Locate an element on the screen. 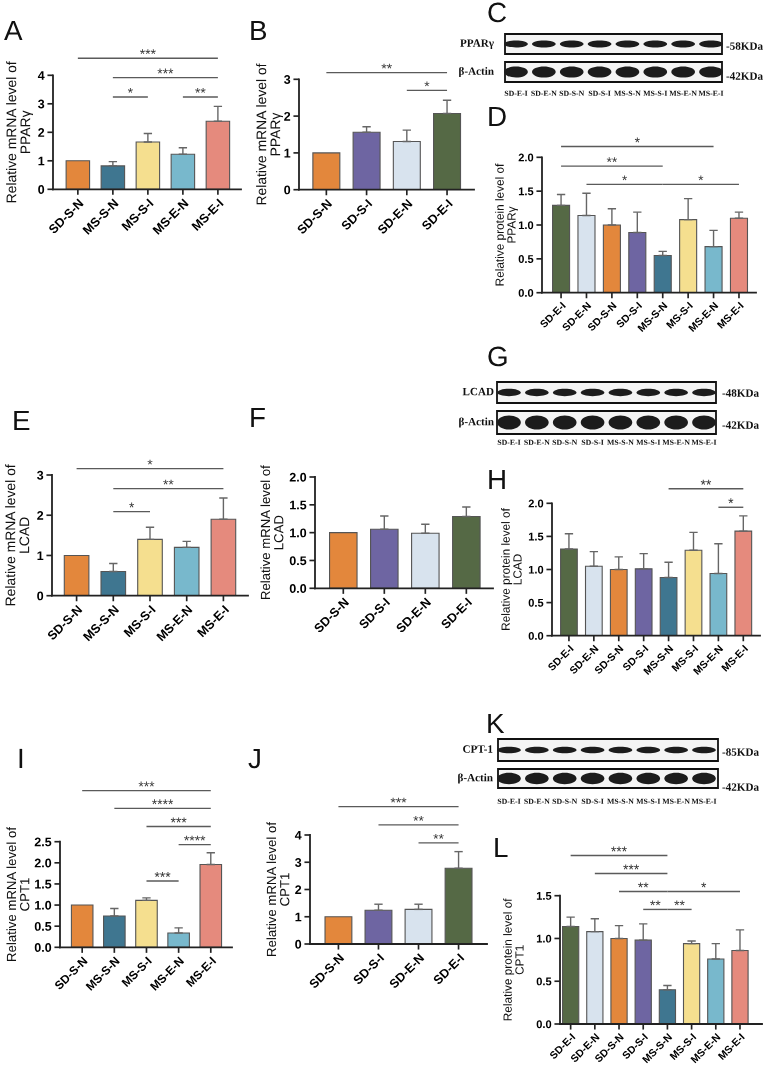  text: C is located at coordinates (497, 12).